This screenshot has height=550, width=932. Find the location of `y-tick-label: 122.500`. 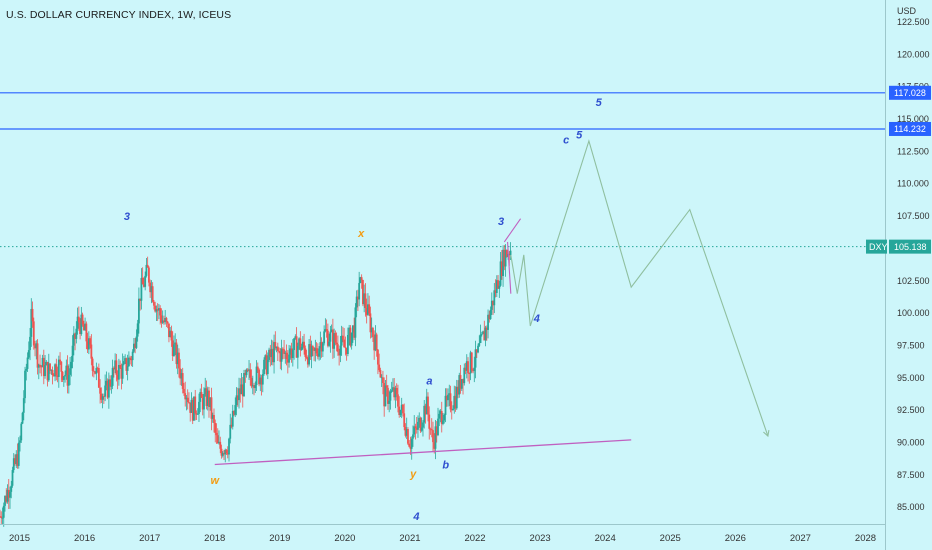

y-tick-label: 122.500 is located at coordinates (913, 22).